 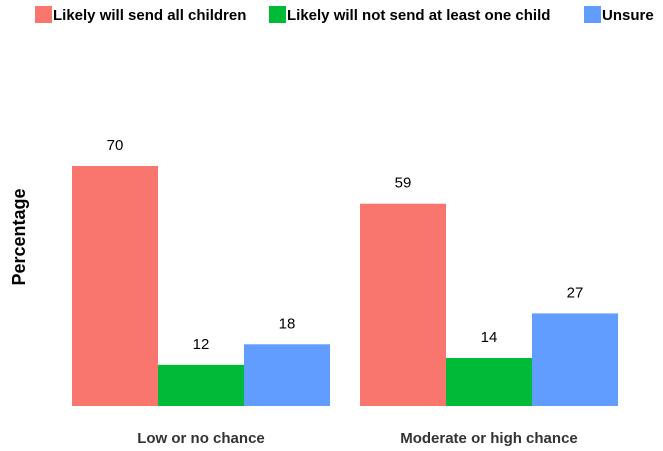 What do you see at coordinates (418, 15) in the screenshot?
I see `legend-label-likely-will-not-send-at-least-one-child: Likely will not send at least one child` at bounding box center [418, 15].